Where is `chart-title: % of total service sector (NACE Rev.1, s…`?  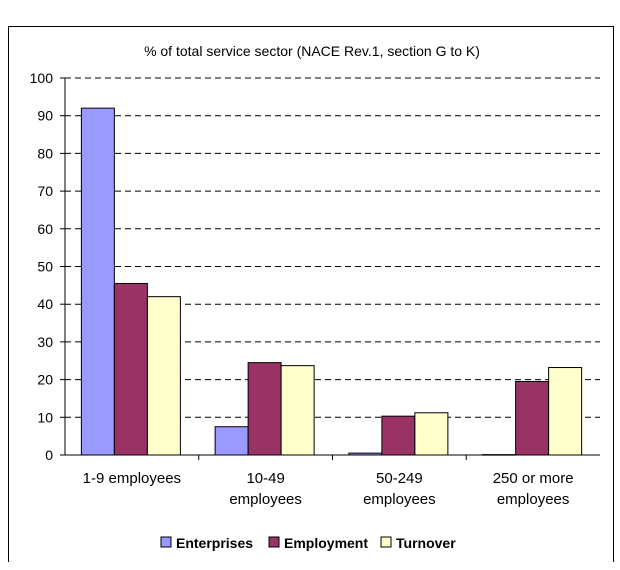
chart-title: % of total service sector (NACE Rev.1, s… is located at coordinates (312, 51).